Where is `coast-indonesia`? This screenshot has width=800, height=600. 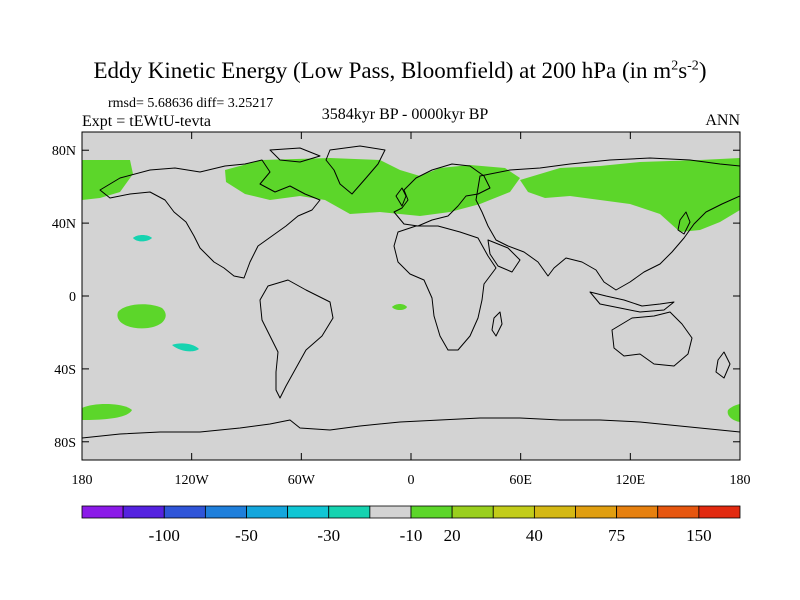 coast-indonesia is located at coordinates (632, 302).